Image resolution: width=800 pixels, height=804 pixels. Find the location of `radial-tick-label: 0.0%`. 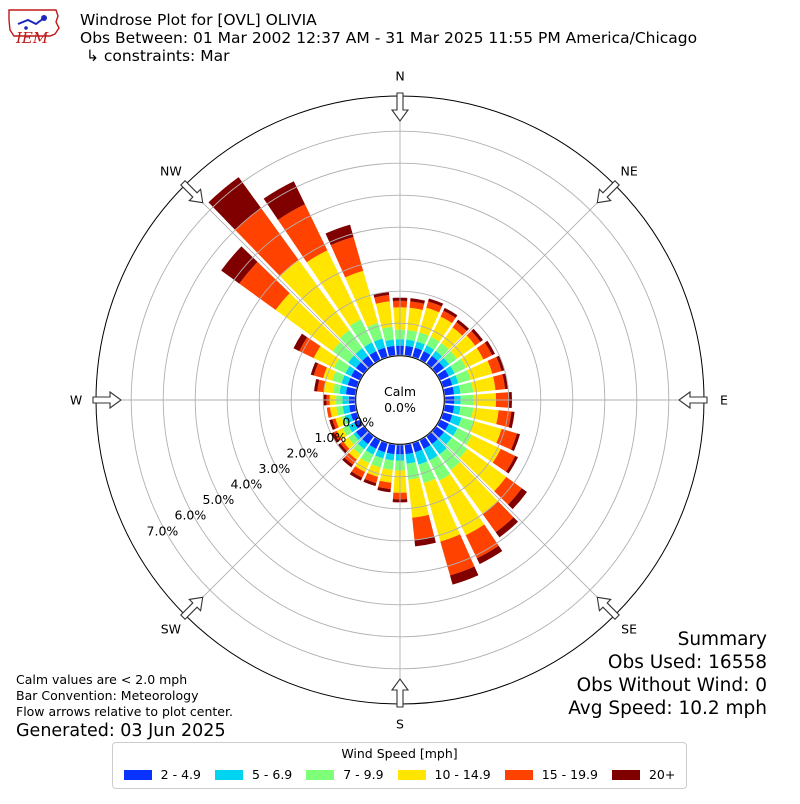

radial-tick-label: 0.0% is located at coordinates (358, 422).